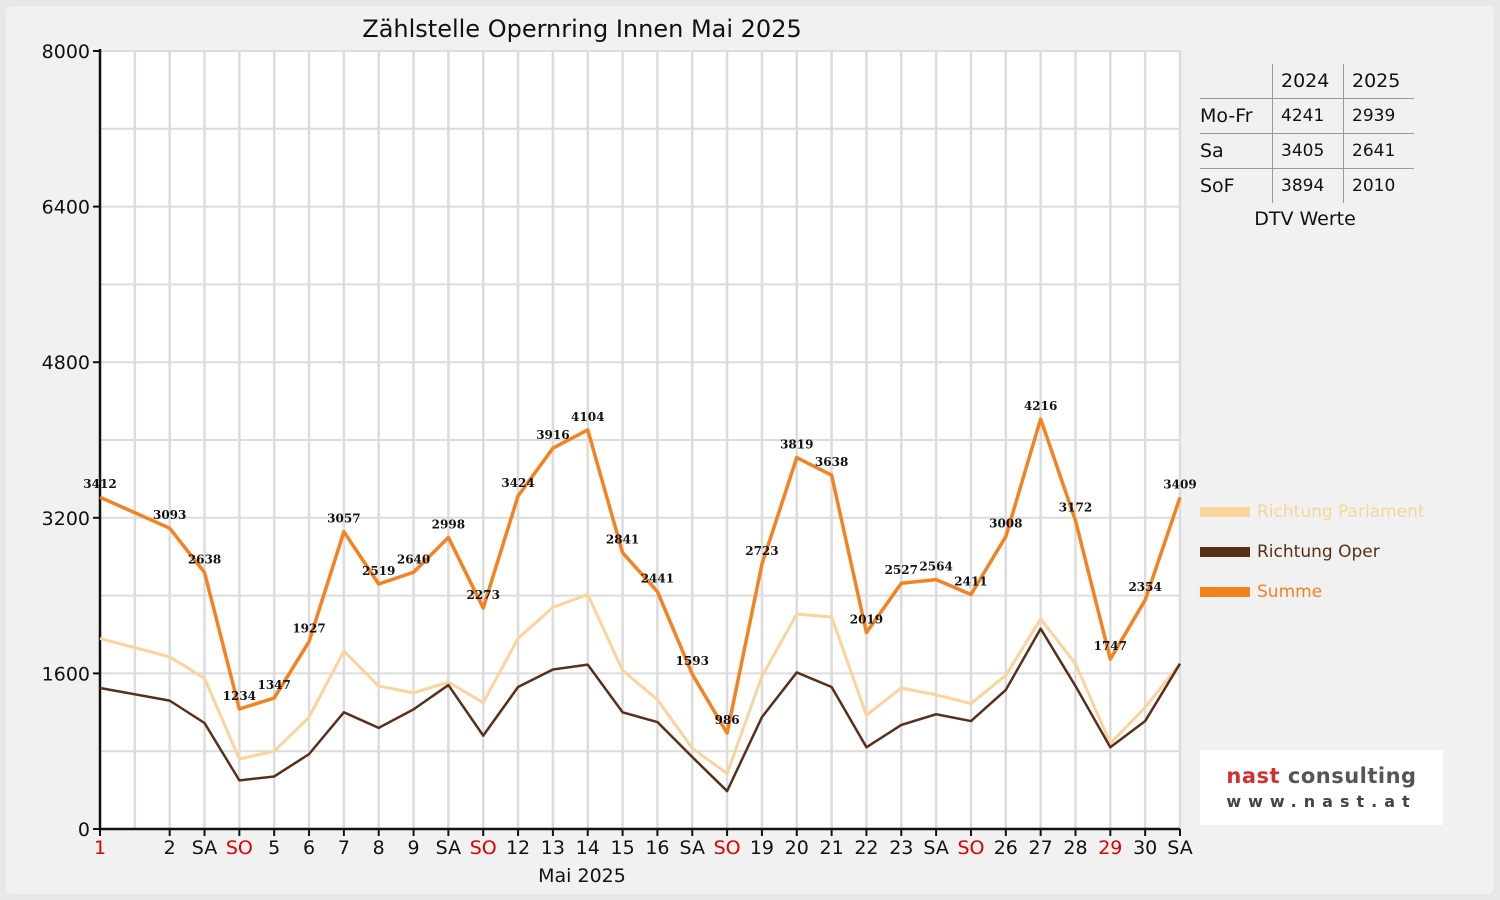 The width and height of the screenshot is (1500, 900). I want to click on chart-legend: Richtung Parlament Richtung Oper Summe, so click(1312, 552).